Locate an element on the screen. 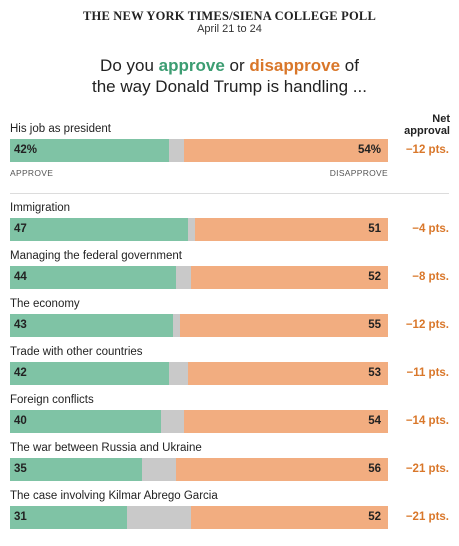 The height and width of the screenshot is (546, 459). chart-row: The economy 43 55 −12 pts. is located at coordinates (229, 320).